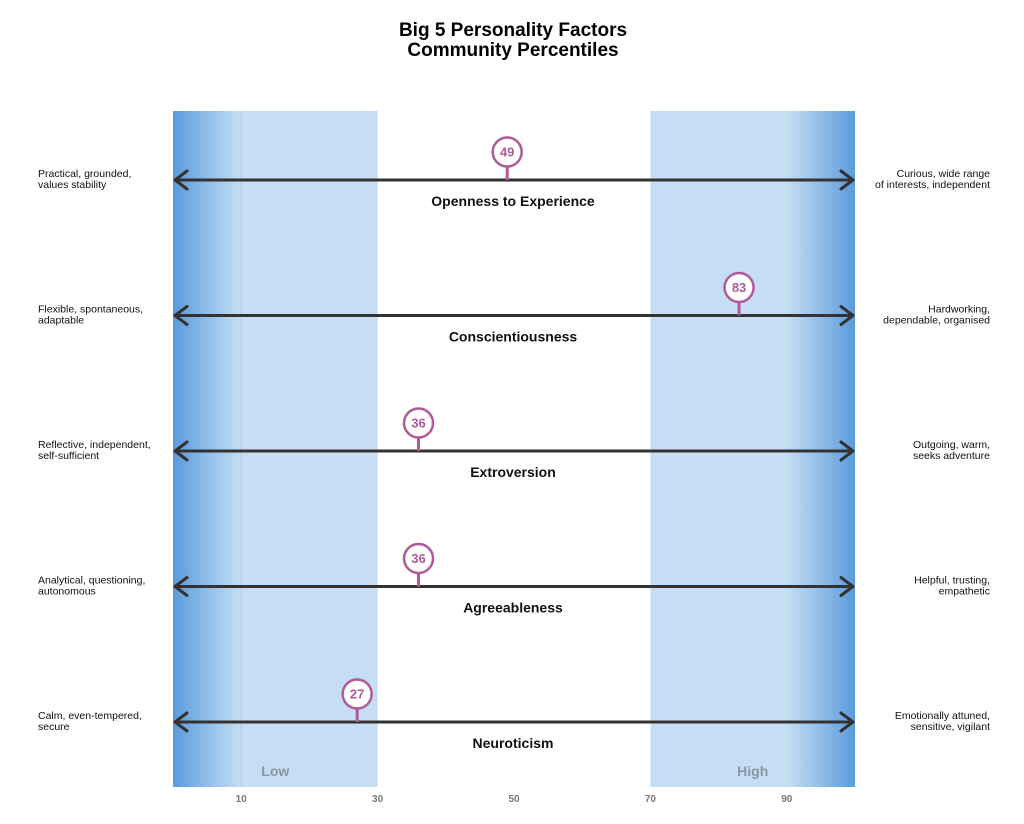 This screenshot has width=1024, height=824. I want to click on x-tick-label: 30, so click(378, 799).